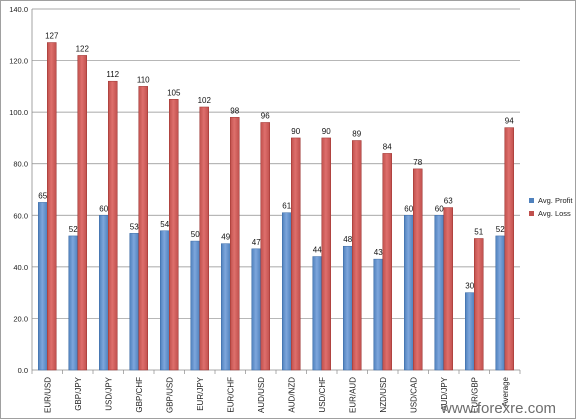 This screenshot has width=576, height=420. What do you see at coordinates (139, 395) in the screenshot?
I see `x-tick-label: GBP/CHF` at bounding box center [139, 395].